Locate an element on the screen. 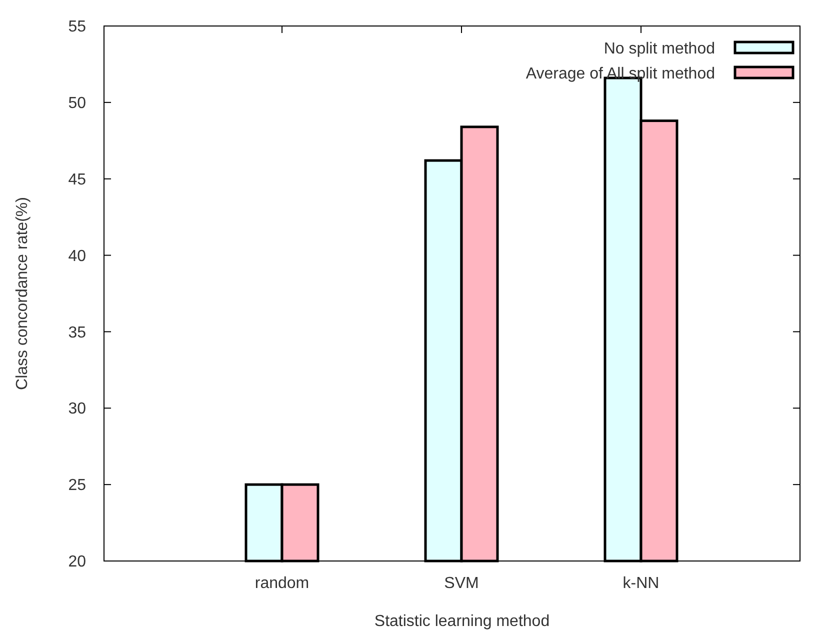 The width and height of the screenshot is (813, 632). x-tick-label: k-NN is located at coordinates (641, 583).